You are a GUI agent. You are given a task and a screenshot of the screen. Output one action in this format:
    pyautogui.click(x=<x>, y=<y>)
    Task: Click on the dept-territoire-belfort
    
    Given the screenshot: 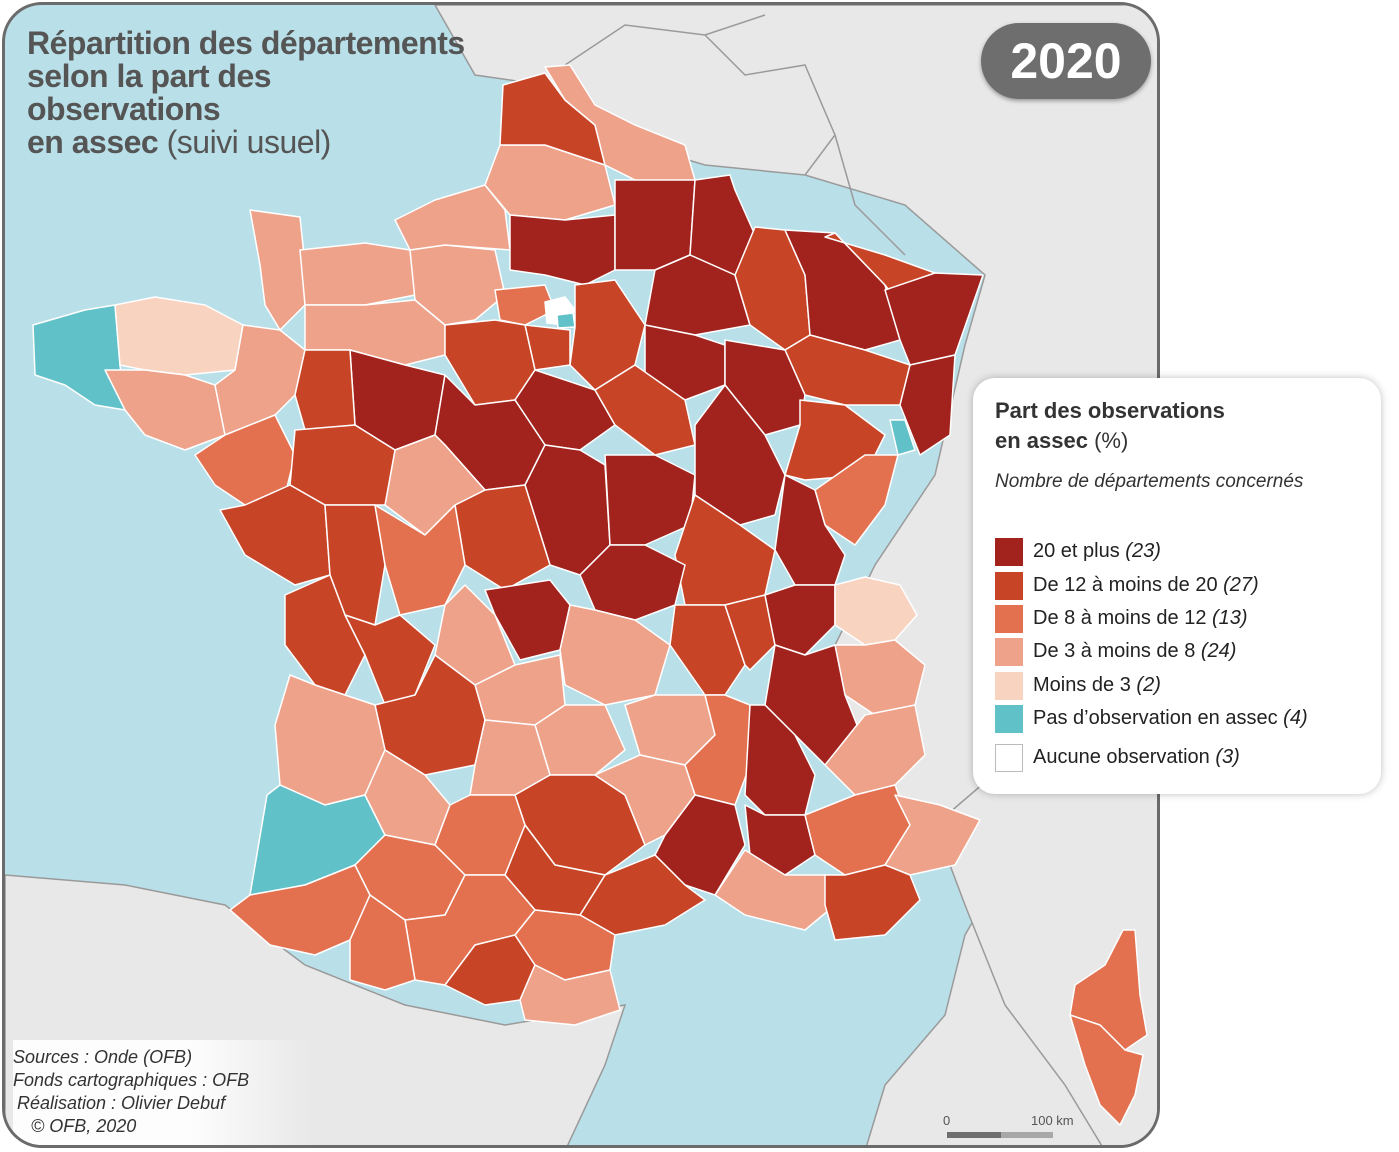 What is the action you would take?
    pyautogui.click(x=902, y=437)
    